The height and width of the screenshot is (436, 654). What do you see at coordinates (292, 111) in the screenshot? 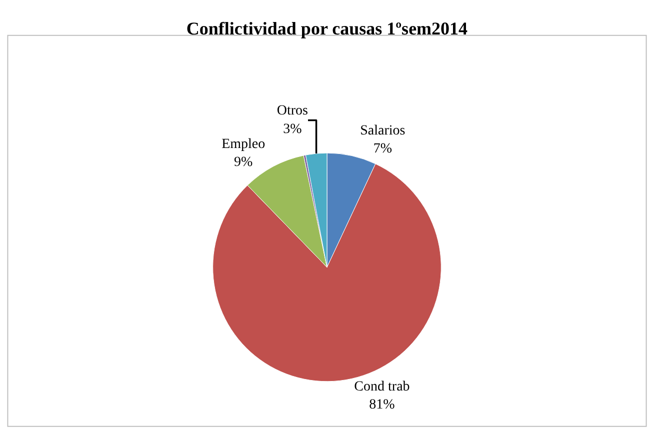
I see `slice-label: Otros` at bounding box center [292, 111].